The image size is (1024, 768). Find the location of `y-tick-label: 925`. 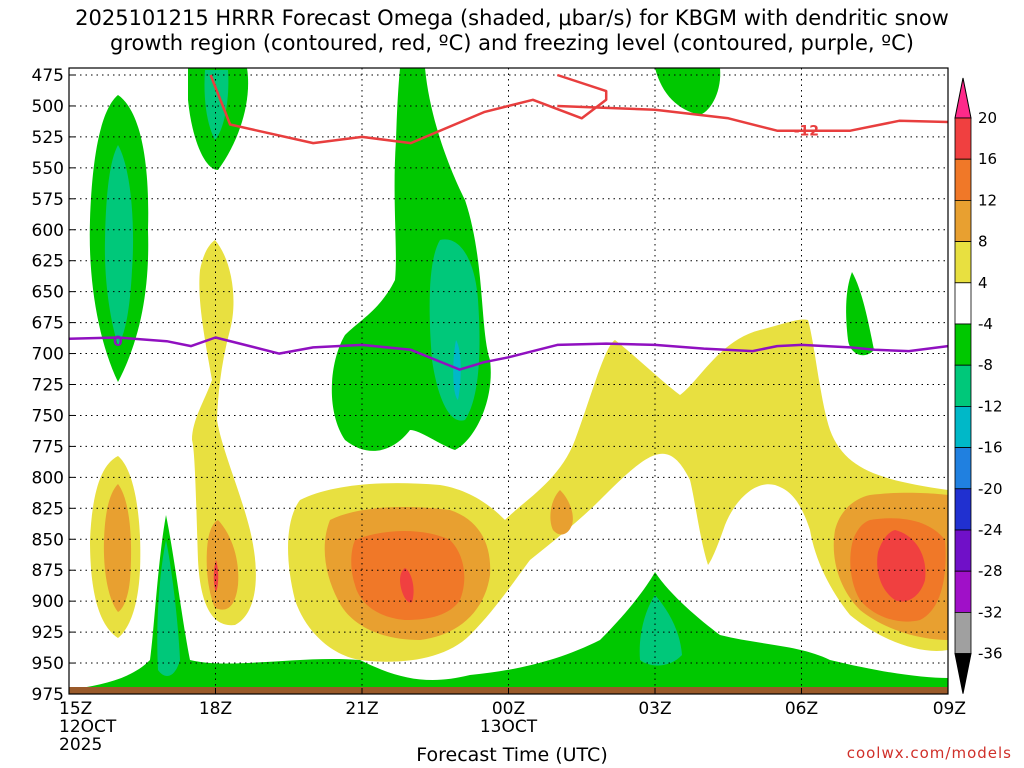

y-tick-label: 925 is located at coordinates (48, 633).